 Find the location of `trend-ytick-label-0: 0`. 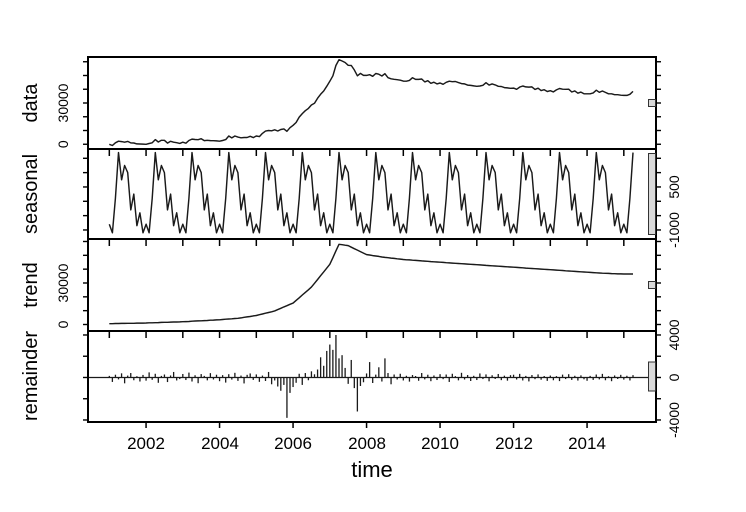

trend-ytick-label-0: 0 is located at coordinates (63, 324).